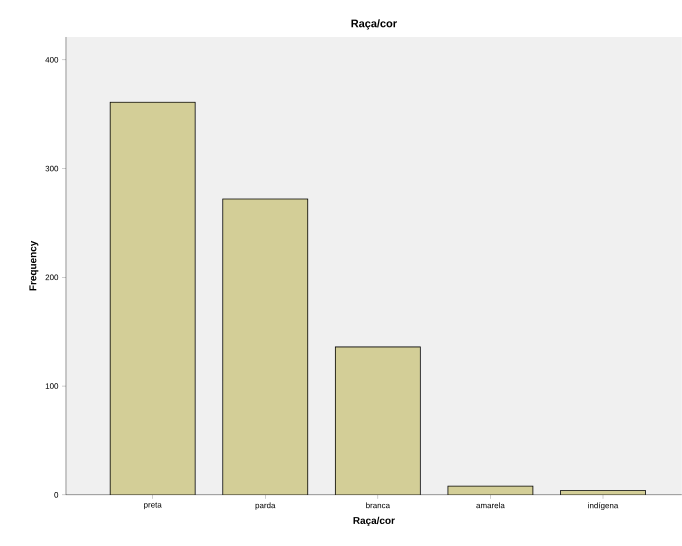 The image size is (682, 546). I want to click on chart-title: Raça/cor, so click(374, 24).